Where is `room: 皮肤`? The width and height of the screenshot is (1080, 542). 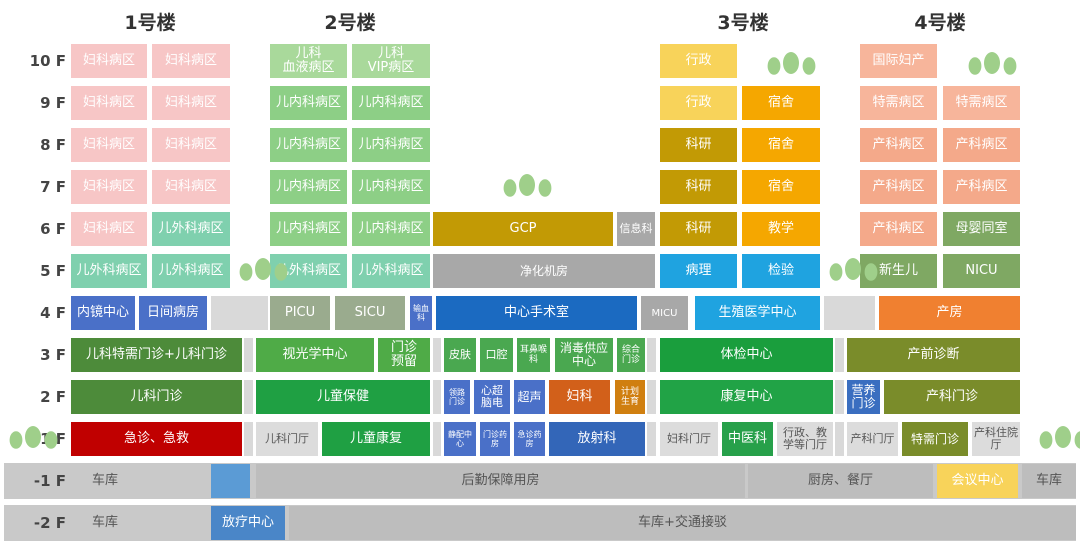
room: 皮肤 is located at coordinates (460, 355).